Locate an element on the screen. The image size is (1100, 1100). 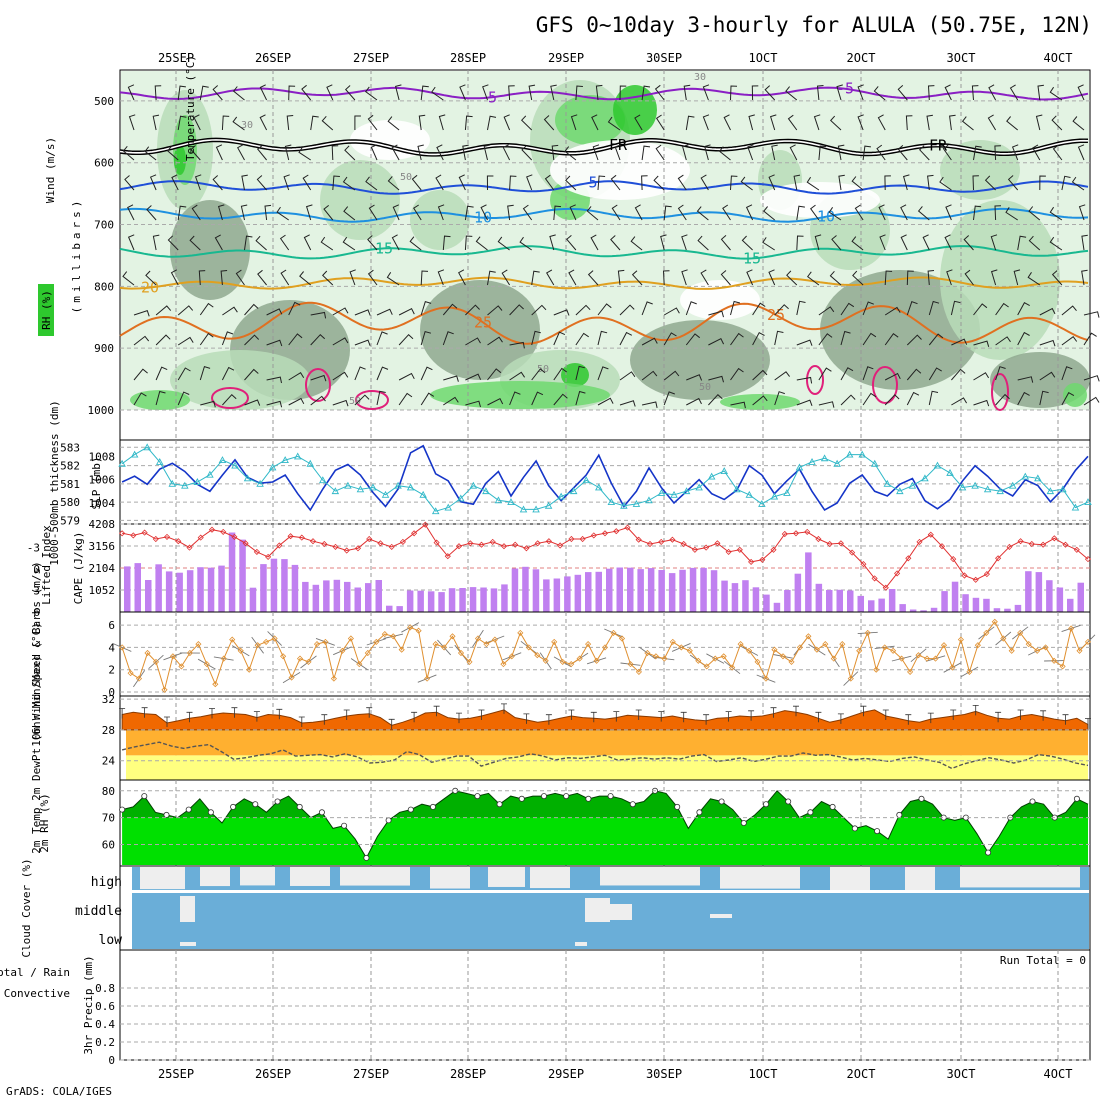
temperature-band is located at coordinates (607, 742).